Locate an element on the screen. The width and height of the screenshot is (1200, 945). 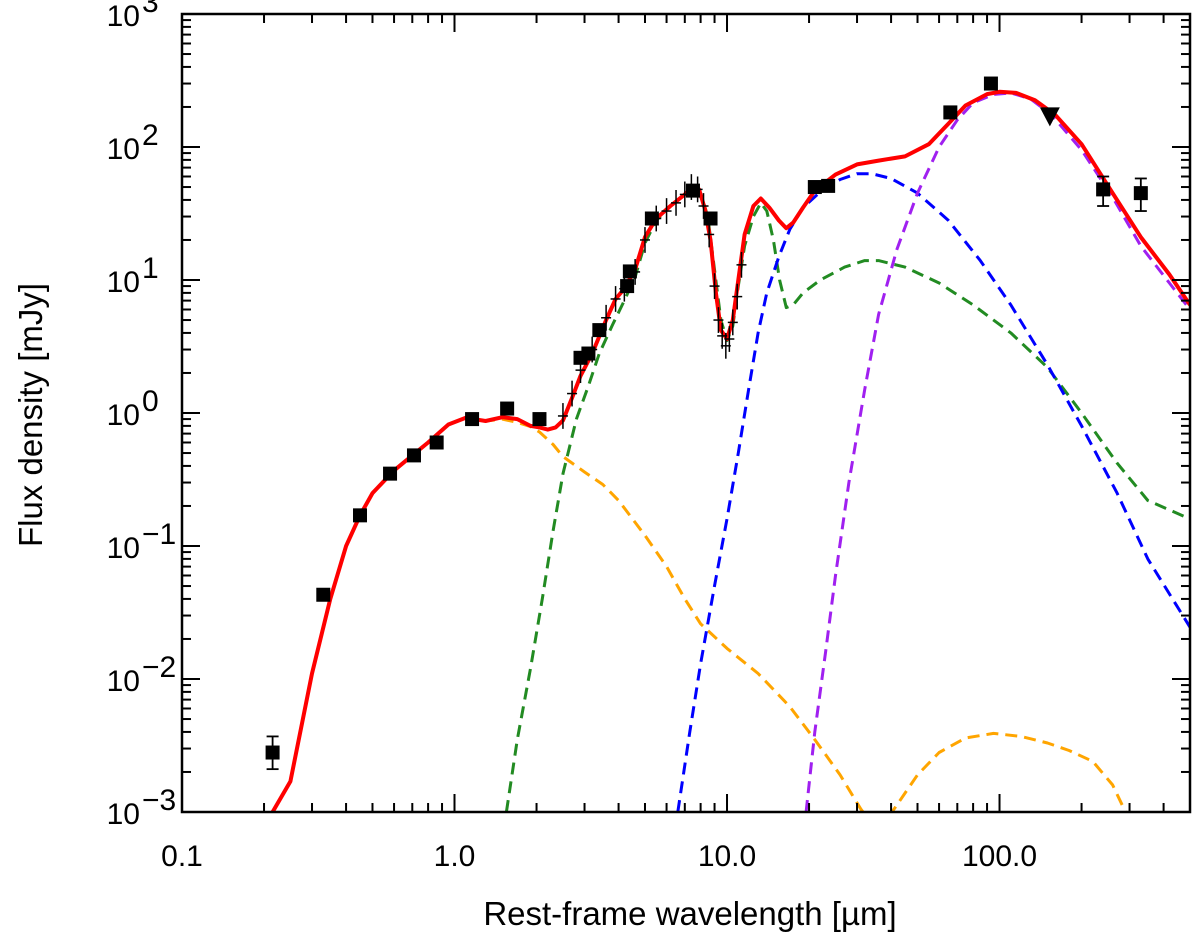
y-tick-label-exponent: −1 is located at coordinates (159, 534).